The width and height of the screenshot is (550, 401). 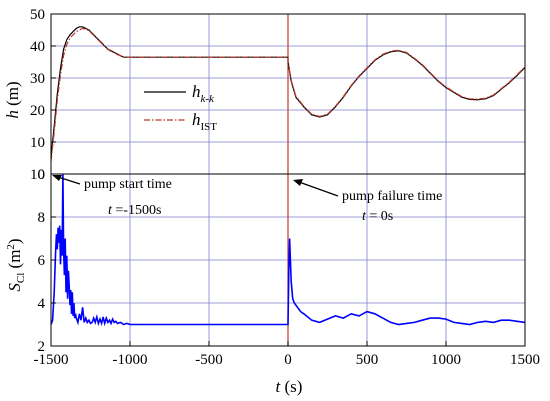 I want to click on bottom-ytick-label: 6, so click(x=42, y=261).